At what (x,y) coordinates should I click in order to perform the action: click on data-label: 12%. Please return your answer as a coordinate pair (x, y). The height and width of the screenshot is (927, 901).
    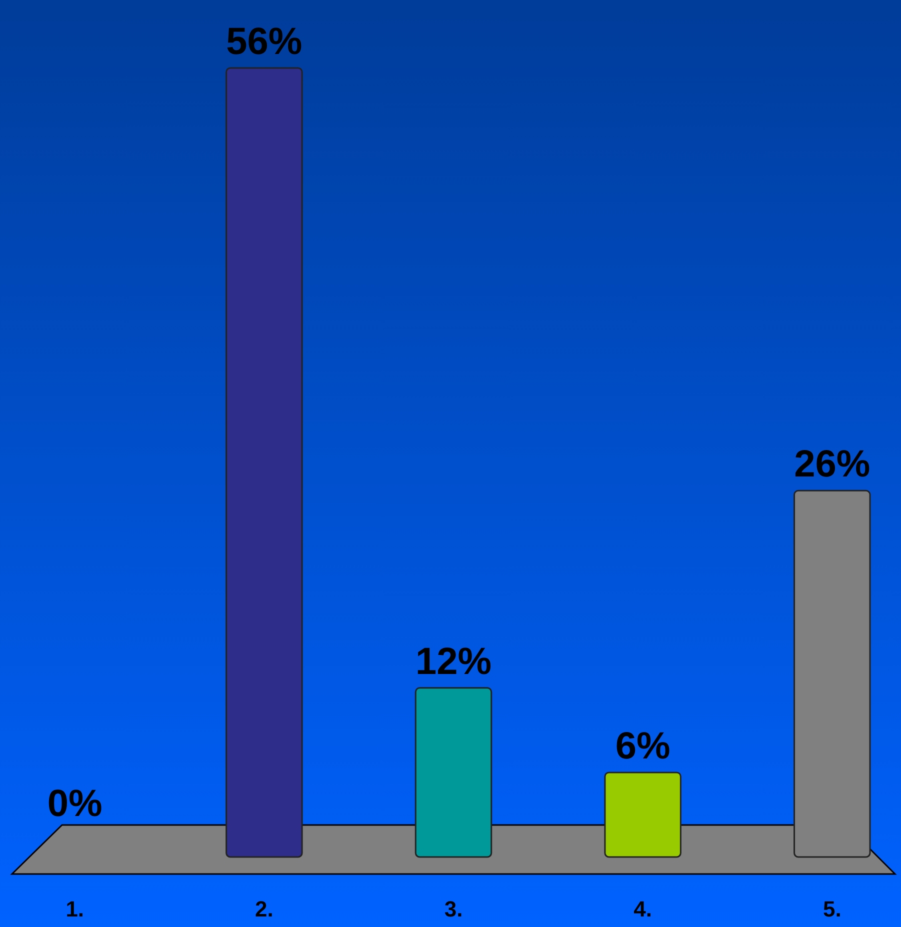
    Looking at the image, I should click on (453, 661).